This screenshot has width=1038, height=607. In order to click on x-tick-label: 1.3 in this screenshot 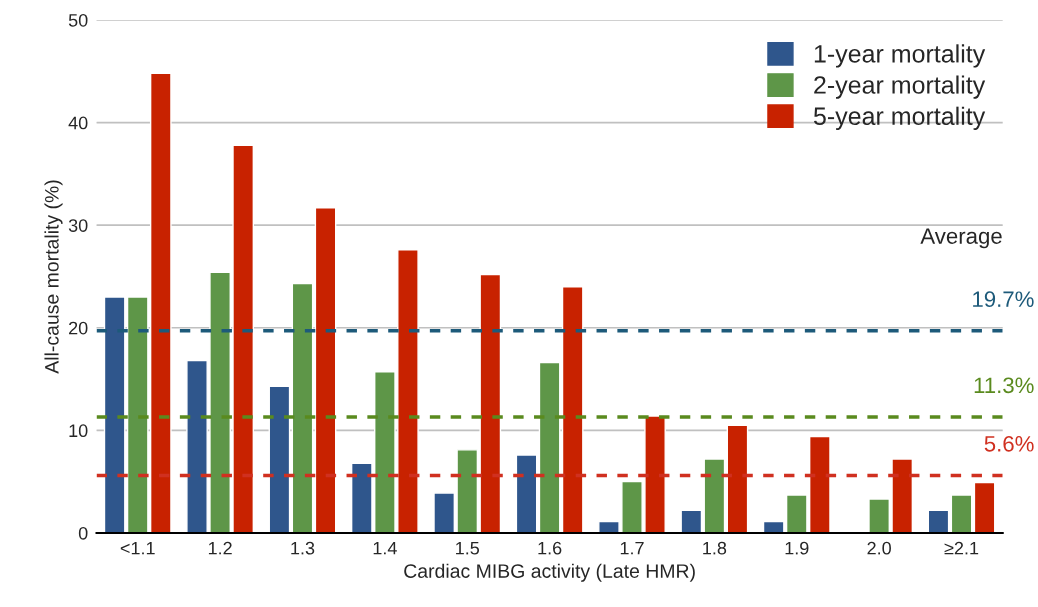, I will do `click(303, 548)`.